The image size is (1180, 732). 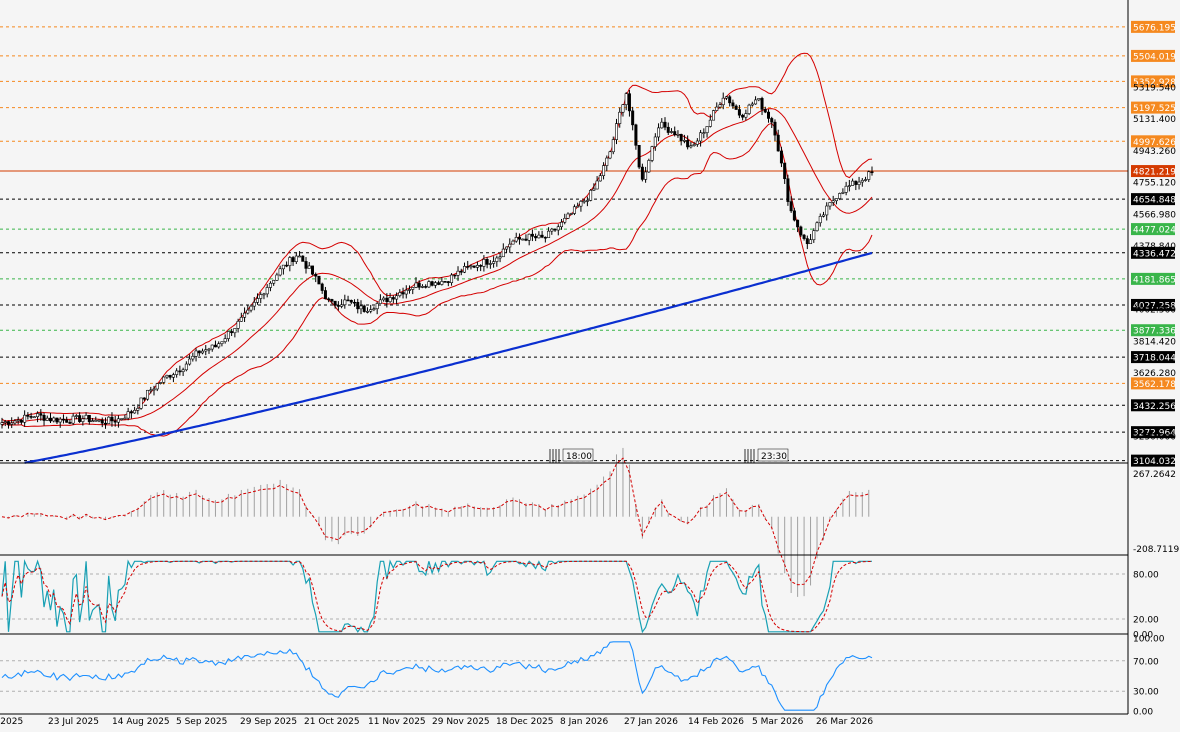 What do you see at coordinates (1149, 640) in the screenshot?
I see `rsi-tick-0: 100.00` at bounding box center [1149, 640].